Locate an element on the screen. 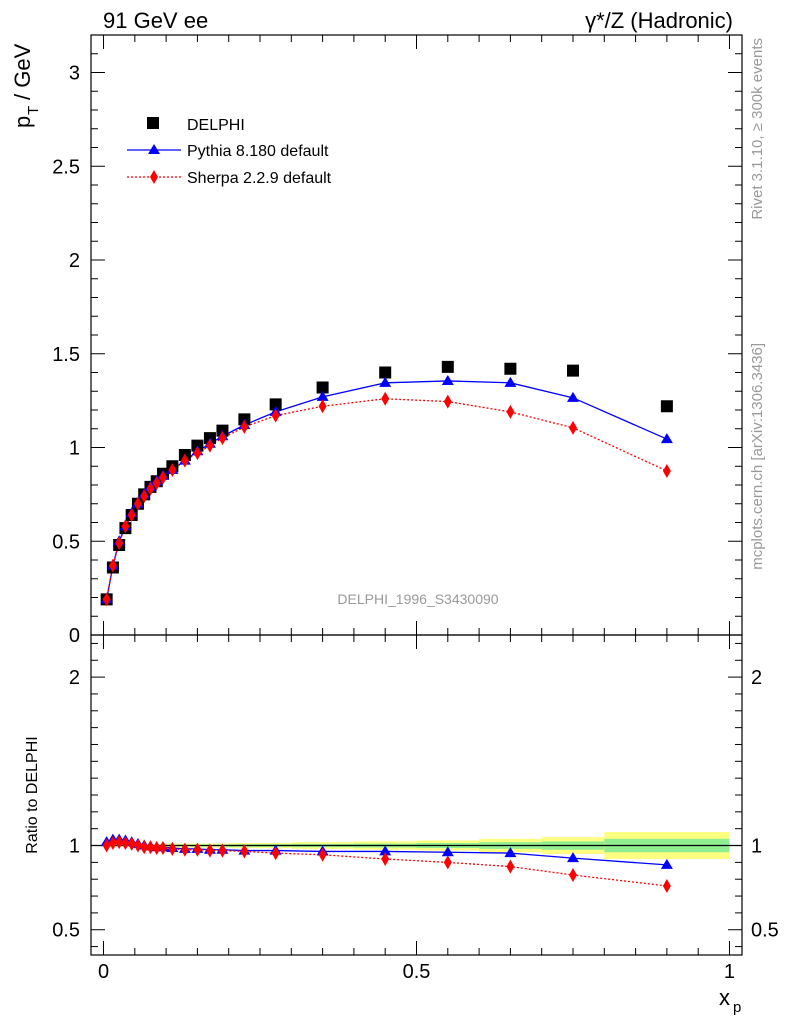 This screenshot has width=786, height=1024. ratio-y-tick-label-right: 2 is located at coordinates (756, 678).